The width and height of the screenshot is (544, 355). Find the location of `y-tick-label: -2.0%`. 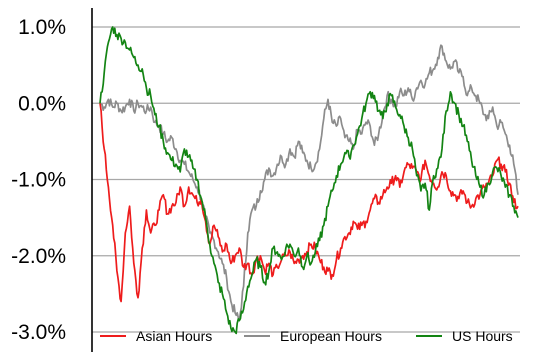

y-tick-label: -2.0% is located at coordinates (38, 256).